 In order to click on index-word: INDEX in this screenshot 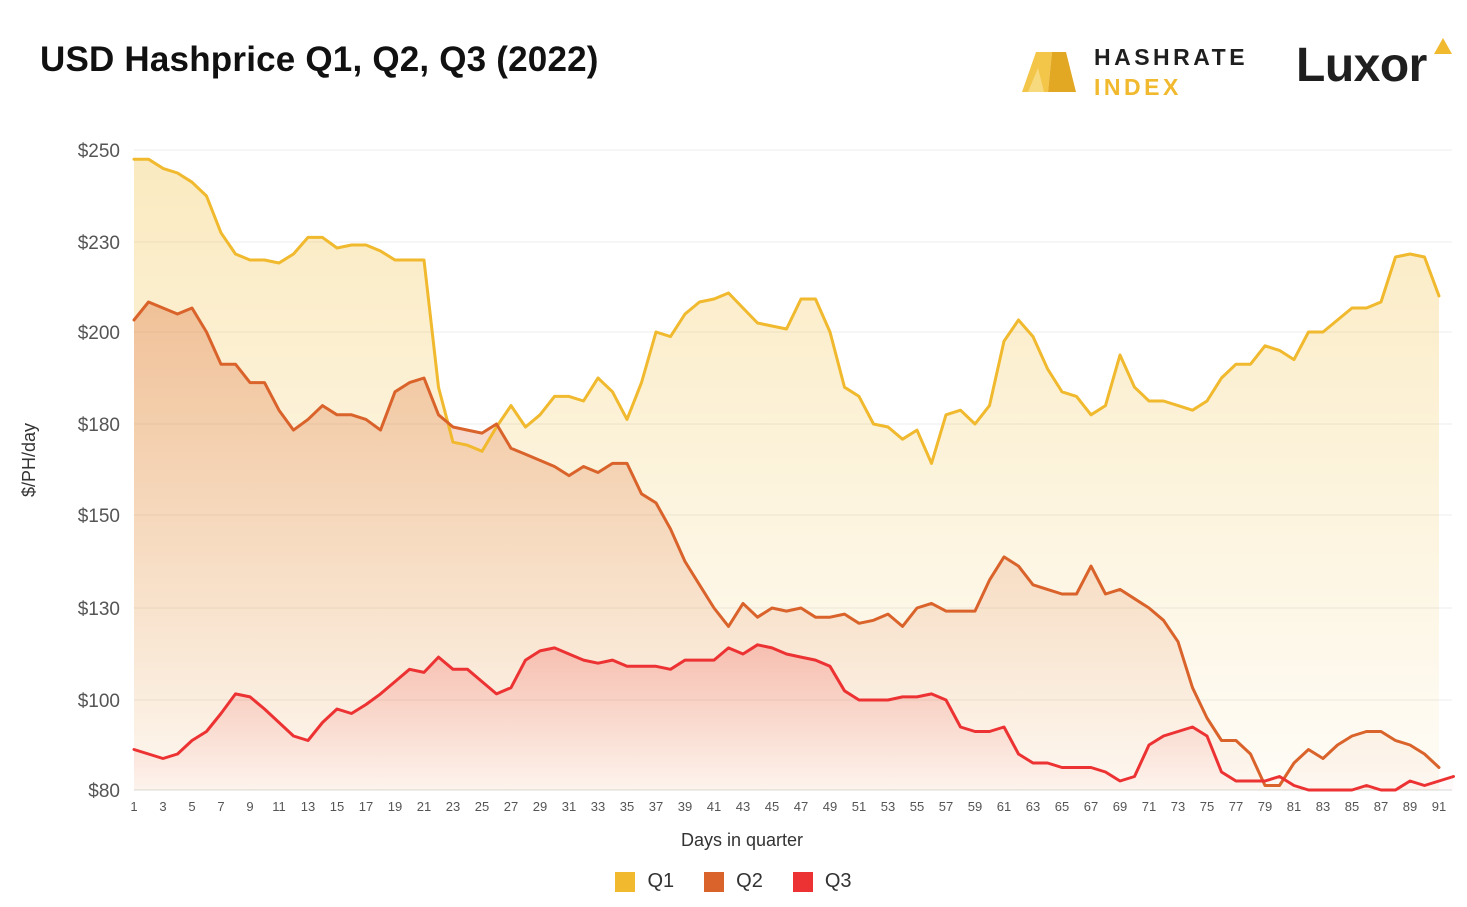, I will do `click(1138, 87)`.